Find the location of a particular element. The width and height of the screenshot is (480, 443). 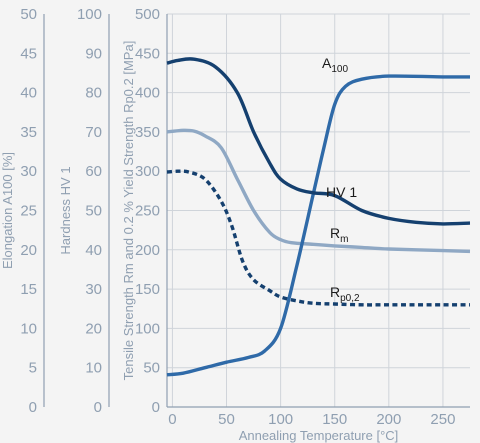

series-label-rp02: Rp0,2 is located at coordinates (345, 294).